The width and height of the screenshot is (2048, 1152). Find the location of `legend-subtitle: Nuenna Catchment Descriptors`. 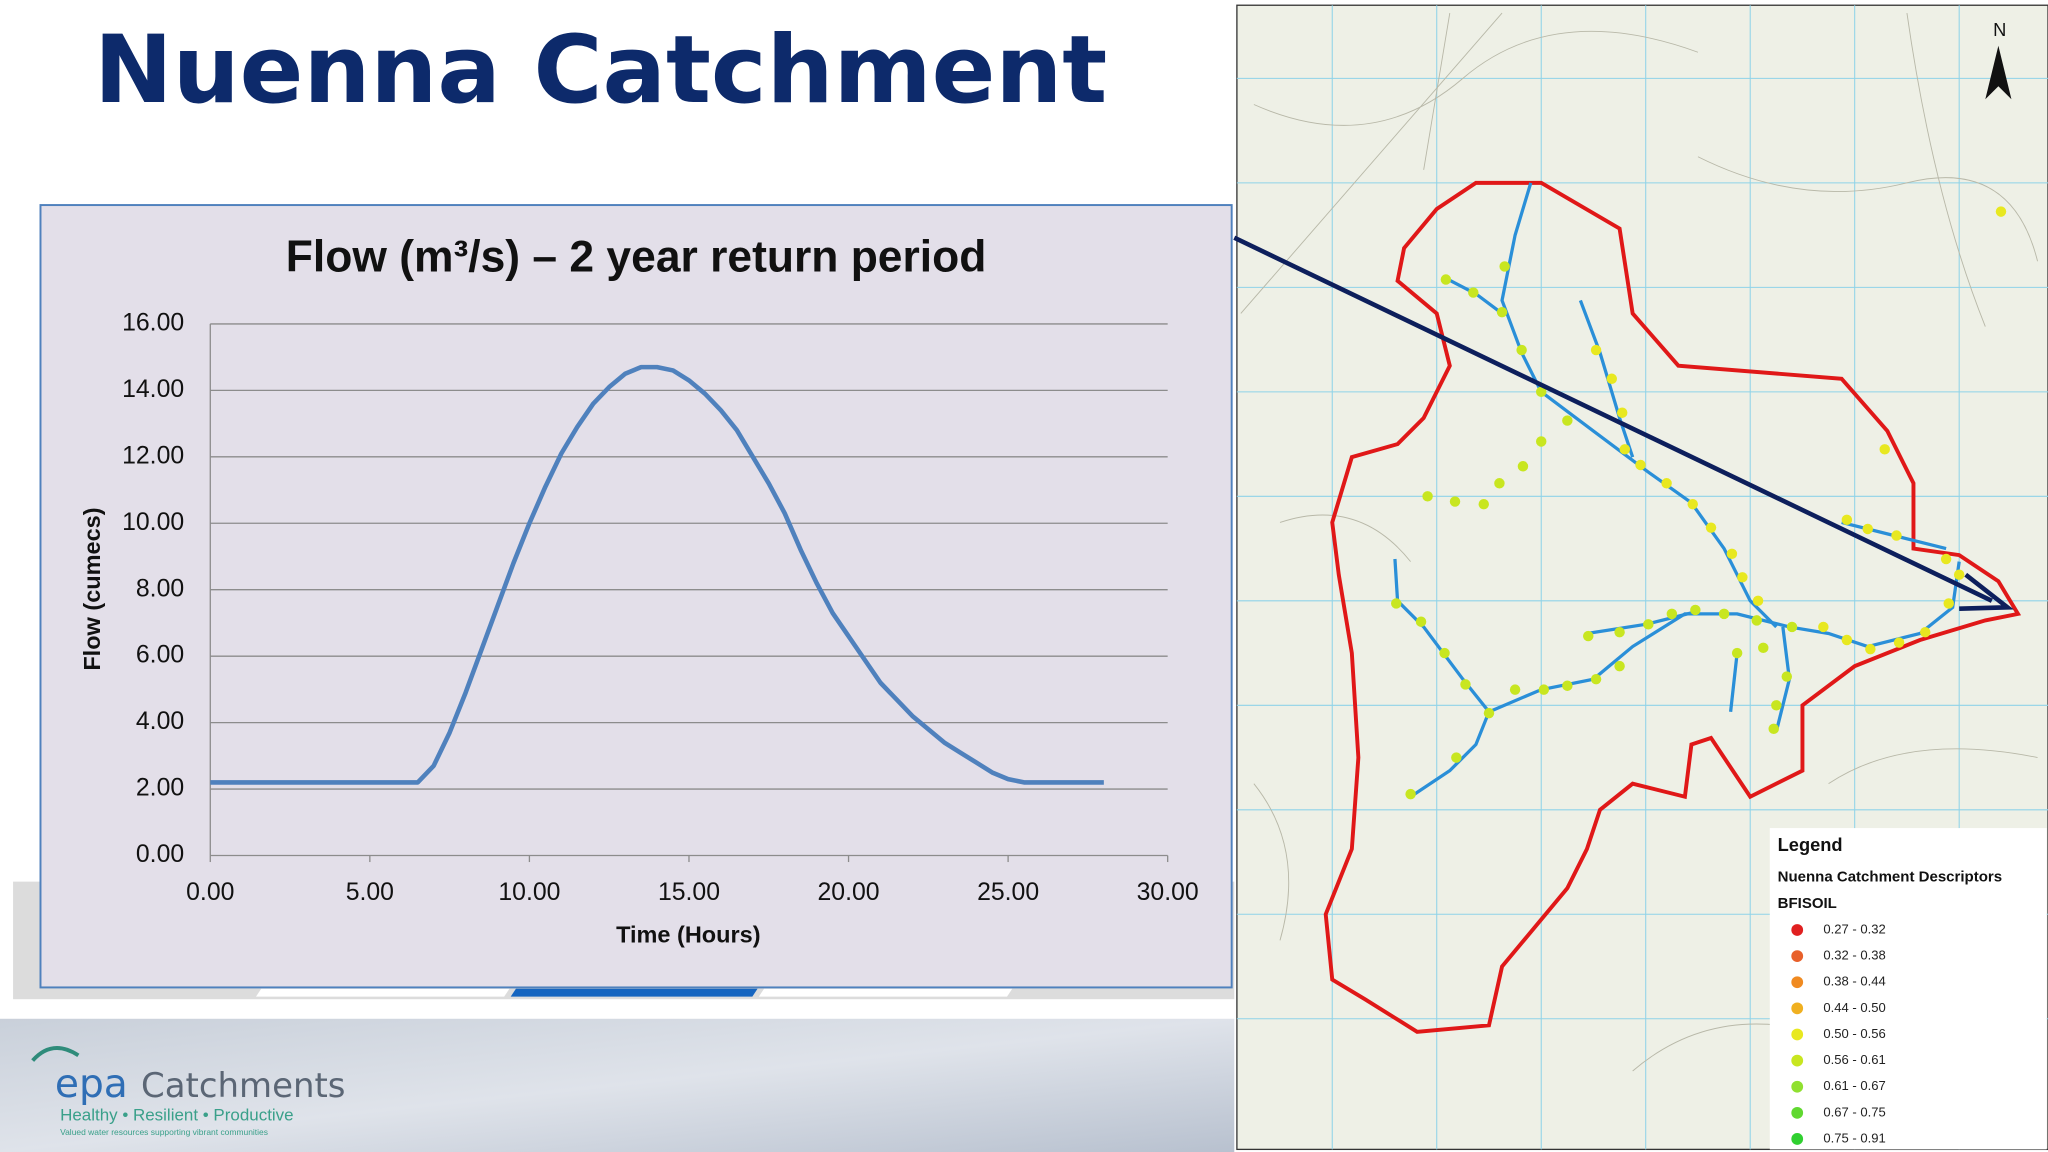

legend-subtitle: Nuenna Catchment Descriptors is located at coordinates (1890, 877).